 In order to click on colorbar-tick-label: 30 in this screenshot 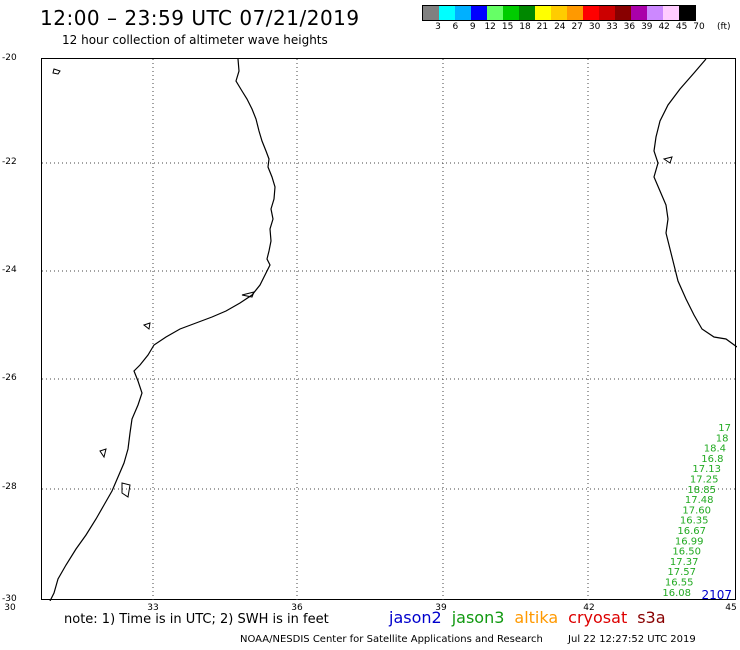, I will do `click(594, 27)`.